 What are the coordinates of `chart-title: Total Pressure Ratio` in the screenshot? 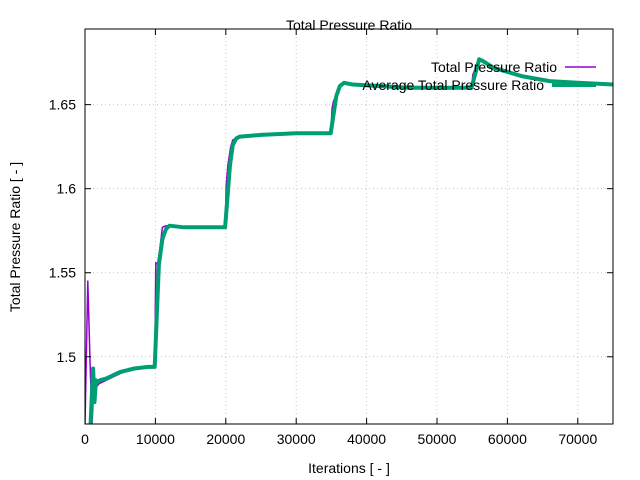 It's located at (349, 25).